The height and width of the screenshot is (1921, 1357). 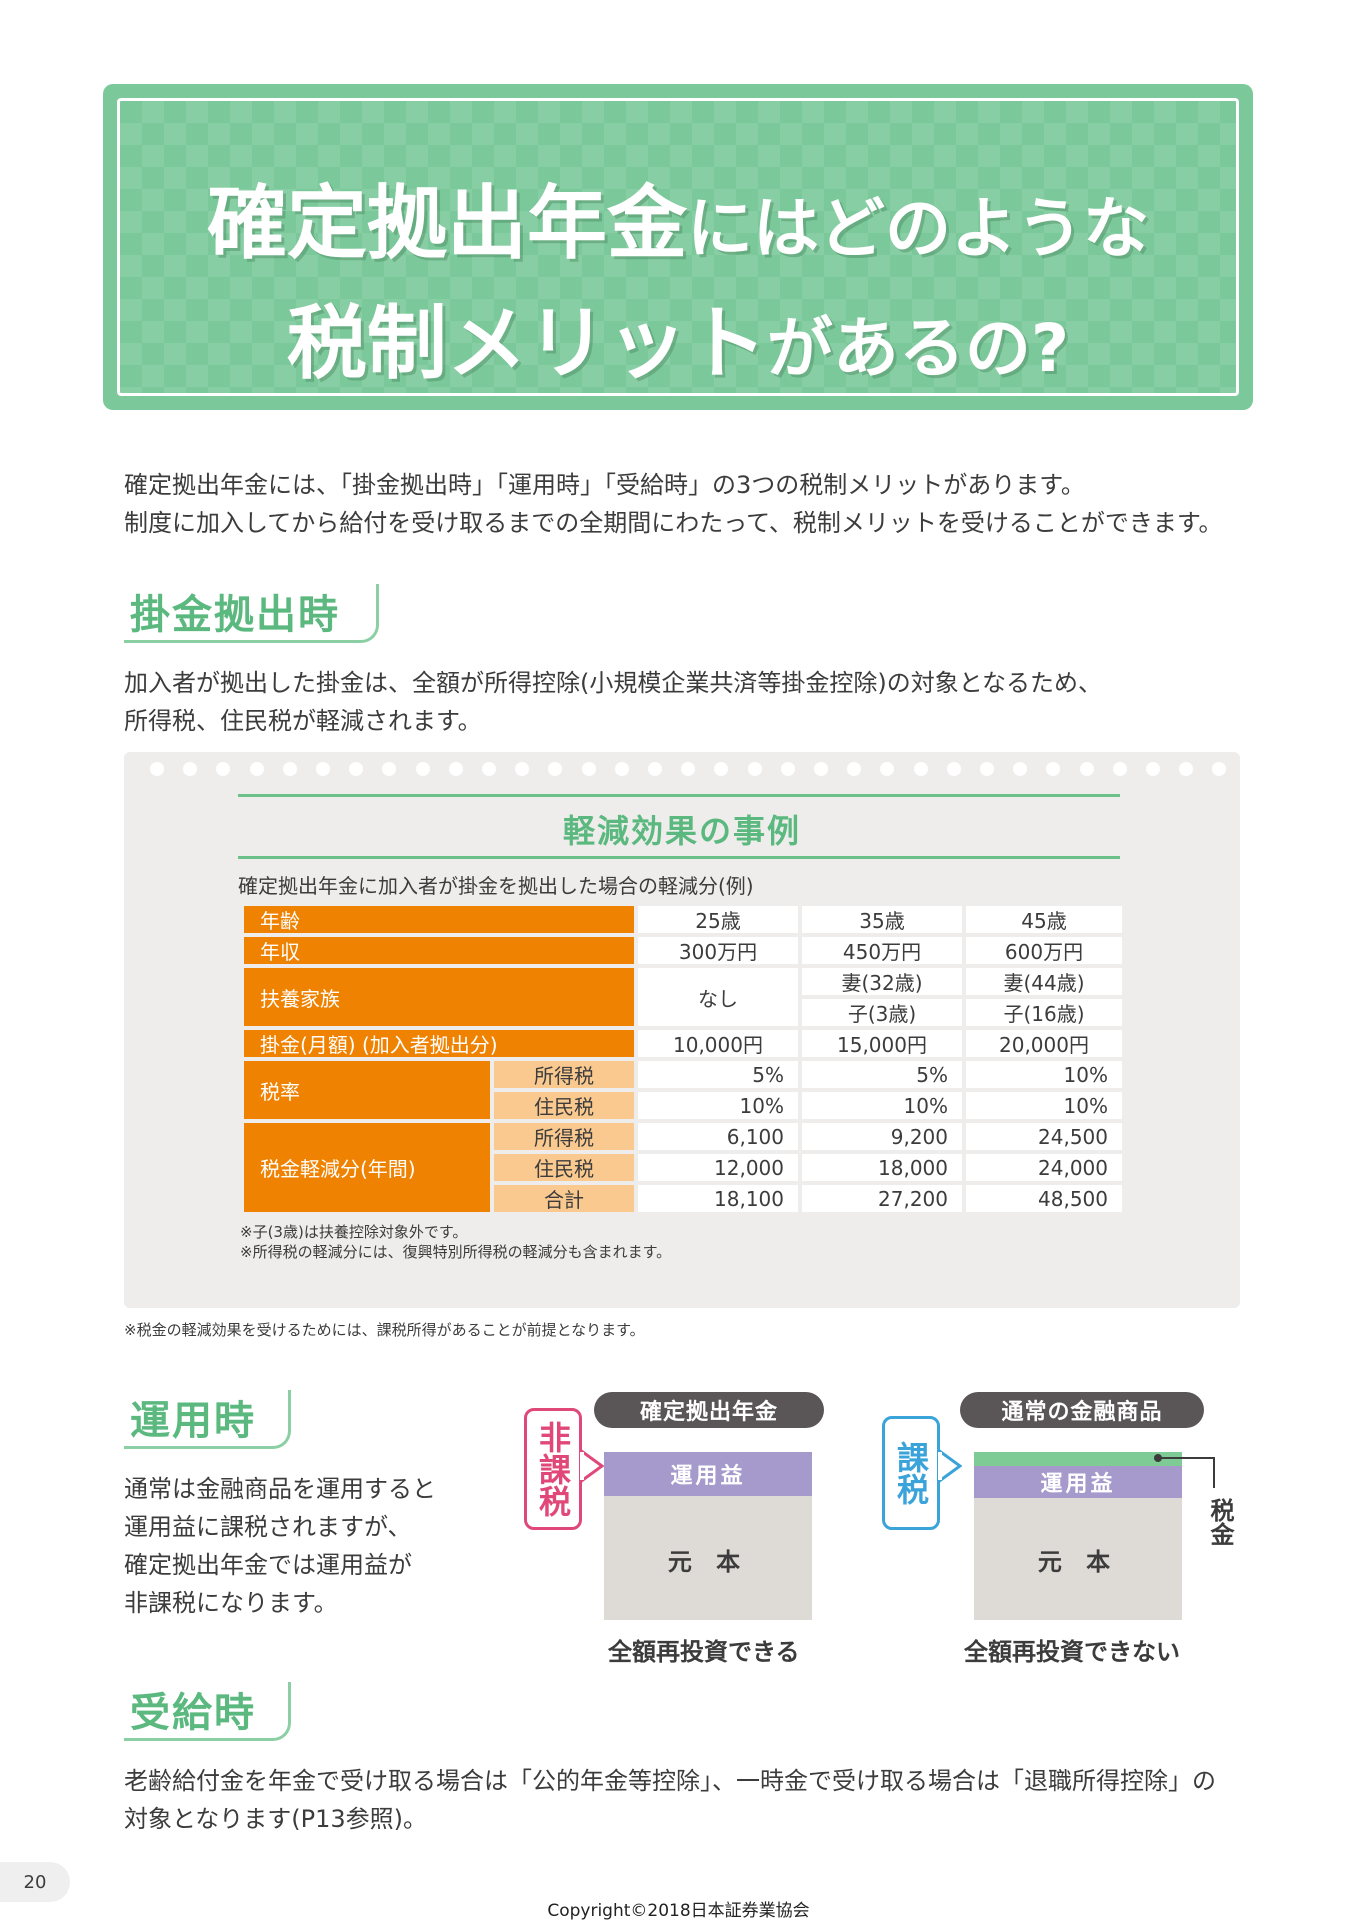 I want to click on title-rest-1: にはどのような, so click(x=918, y=228).